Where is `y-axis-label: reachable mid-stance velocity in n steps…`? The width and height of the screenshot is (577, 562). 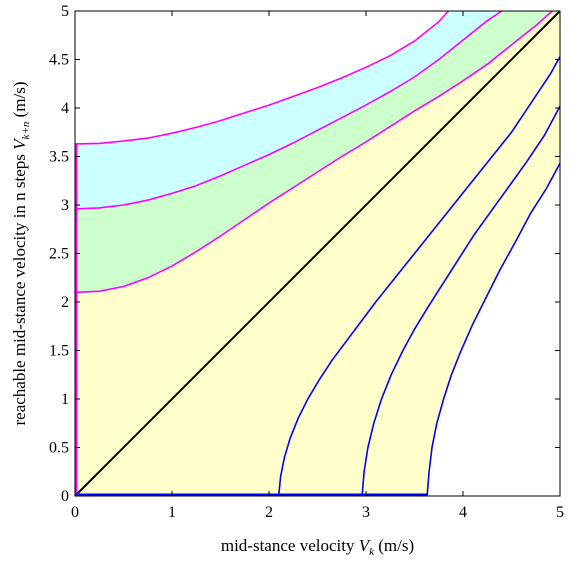
y-axis-label: reachable mid-stance velocity in n steps… is located at coordinates (21, 253).